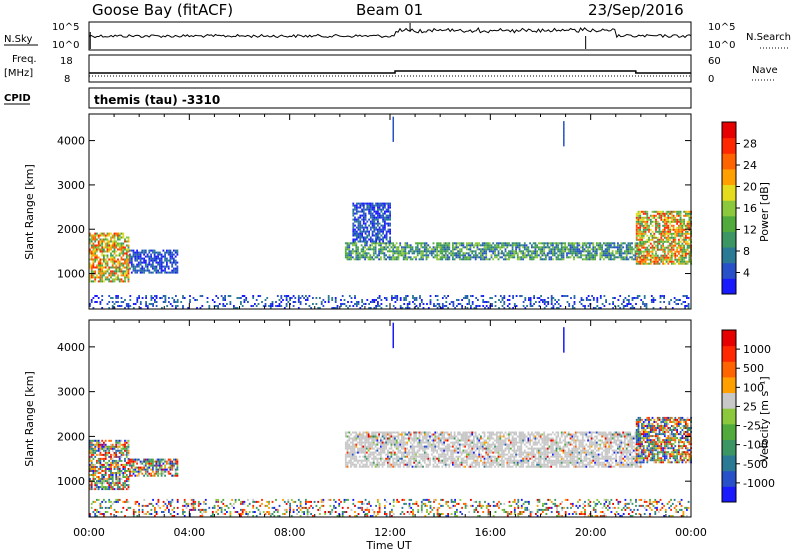  Describe the element at coordinates (750, 230) in the screenshot. I see `colorbar-tick-label: 12` at that location.